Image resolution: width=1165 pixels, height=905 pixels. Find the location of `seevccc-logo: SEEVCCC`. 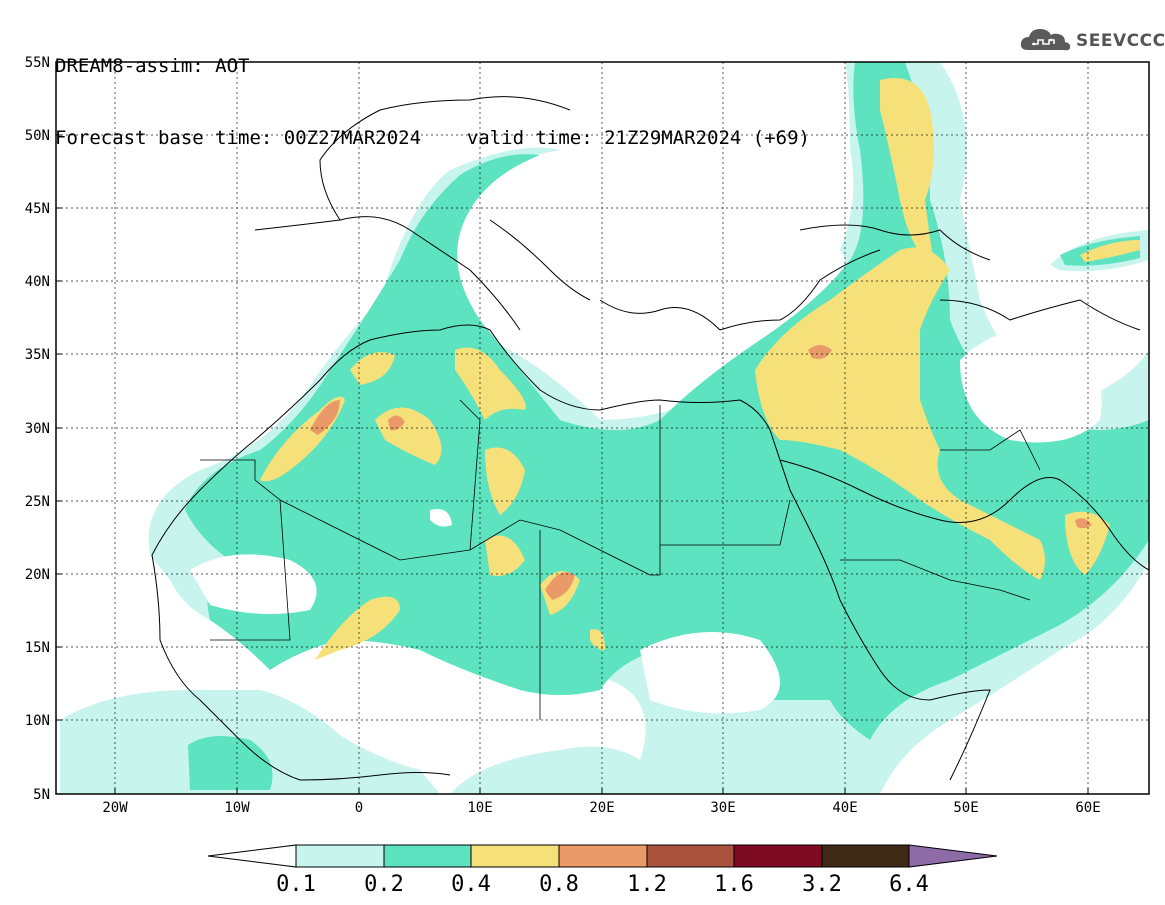

seevccc-logo: SEEVCCC is located at coordinates (1091, 41).